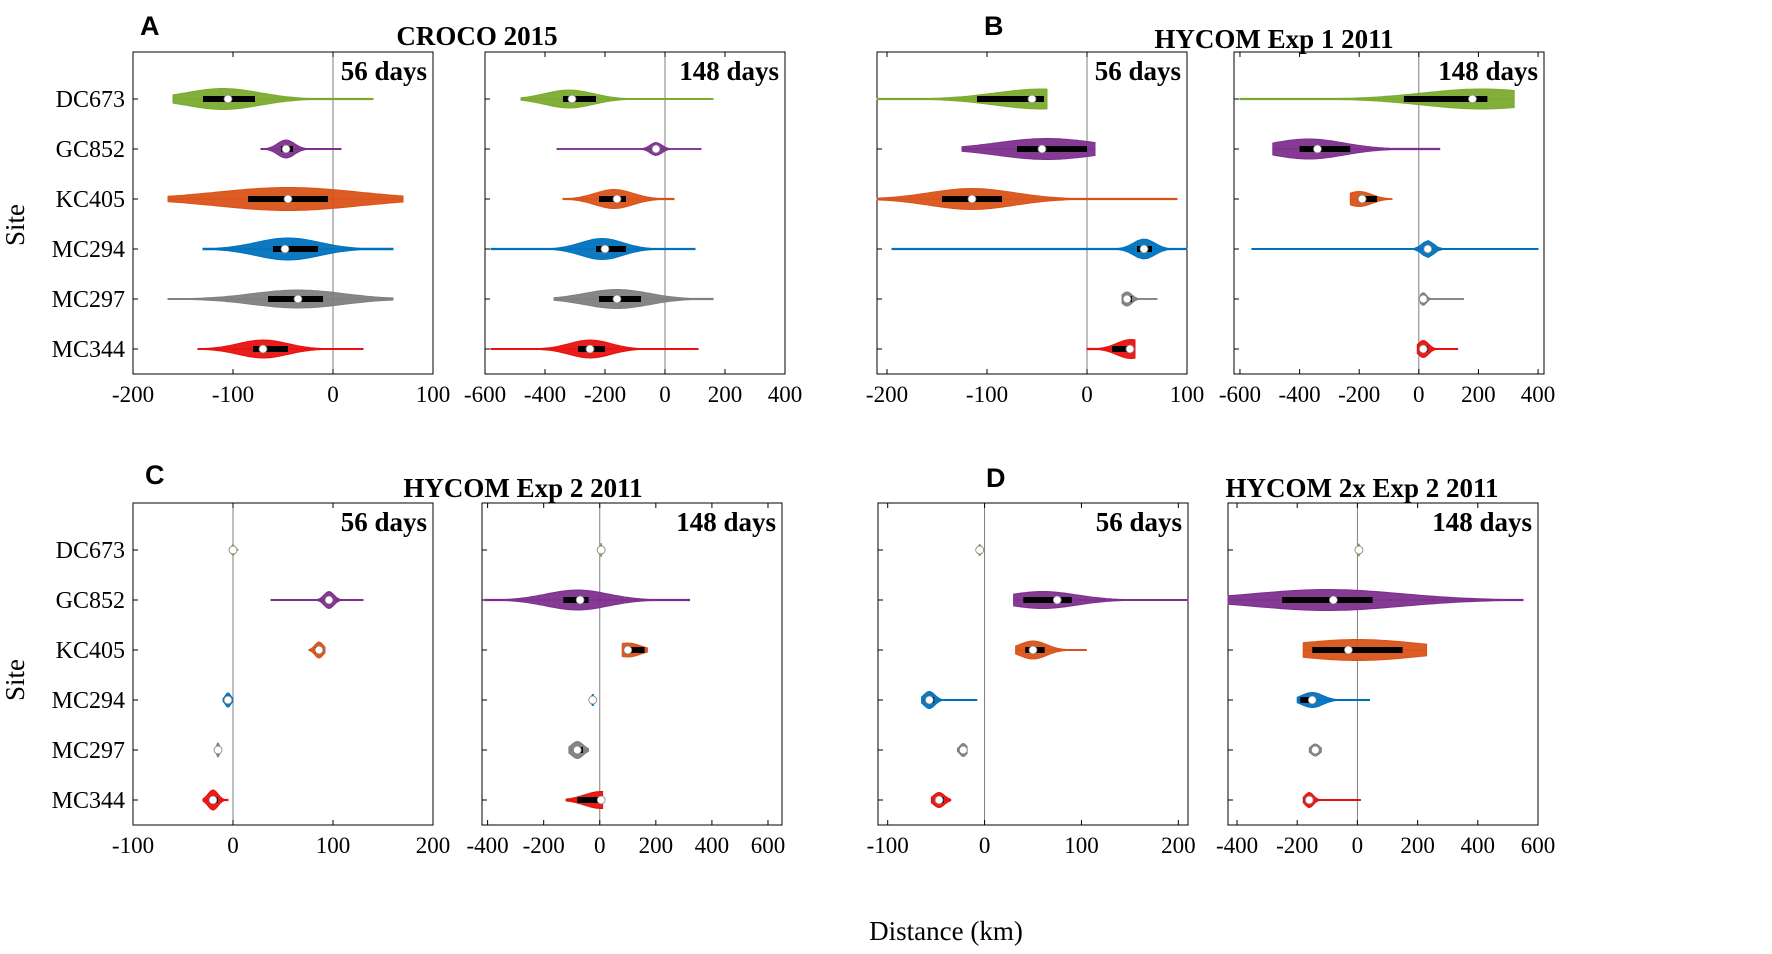 The height and width of the screenshot is (954, 1772). I want to click on x-tick-label: 400, so click(712, 845).